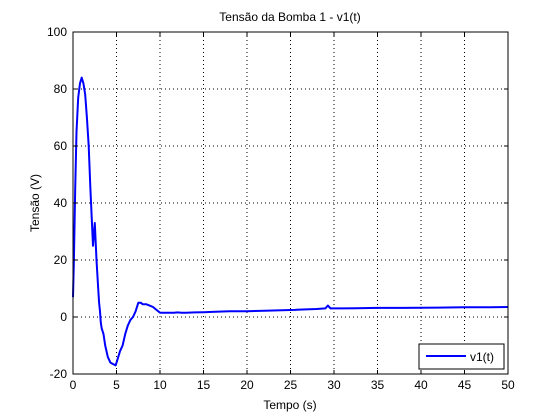 This screenshot has height=420, width=560. I want to click on x-tick-label: 40, so click(421, 385).